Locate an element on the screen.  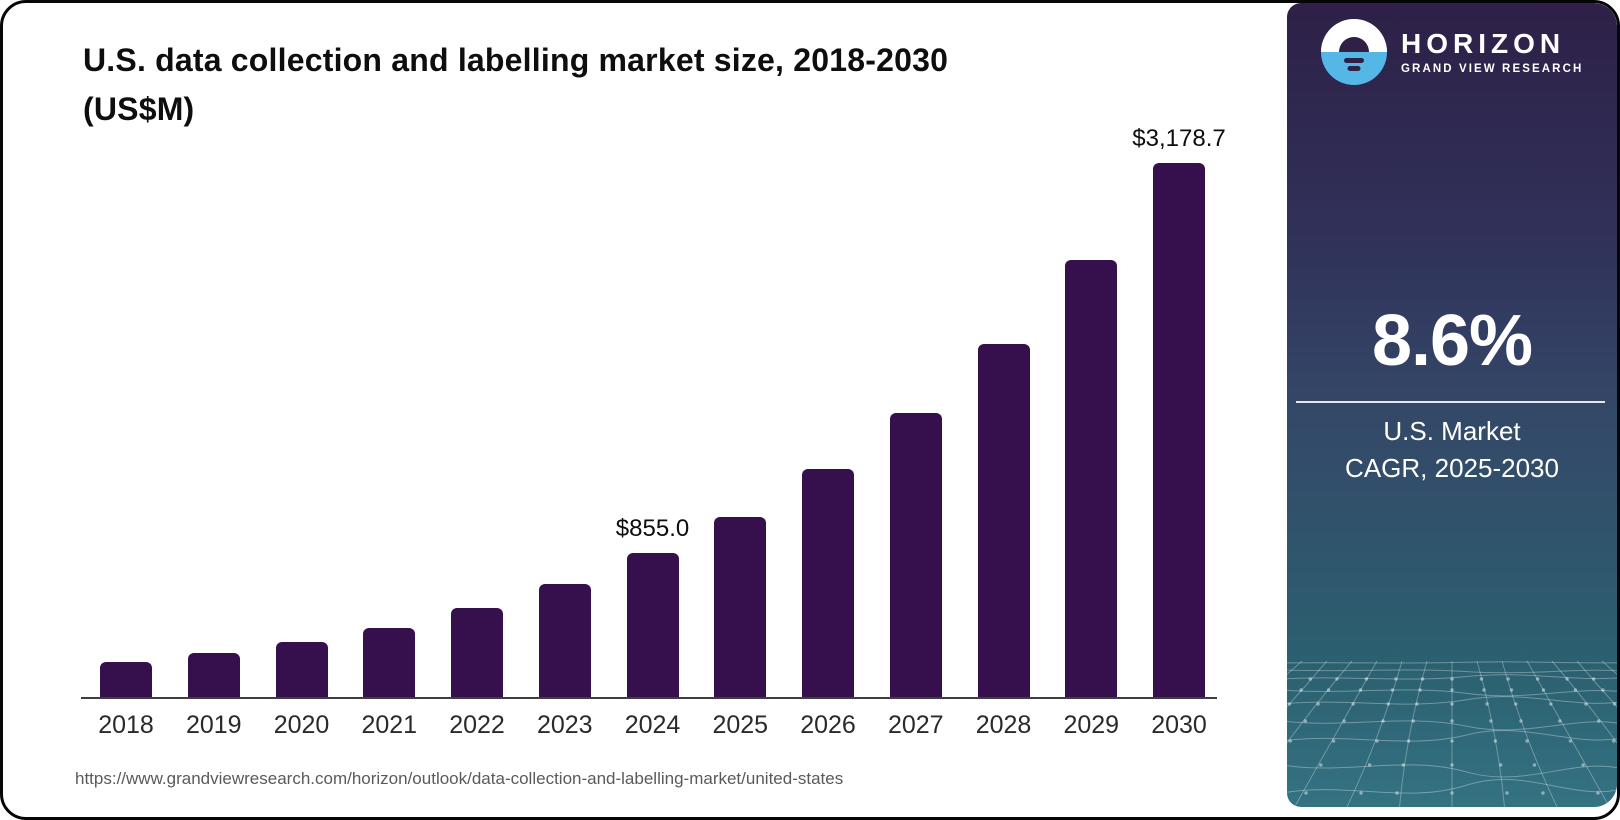
bar-cell-2028 is located at coordinates (1003, 430).